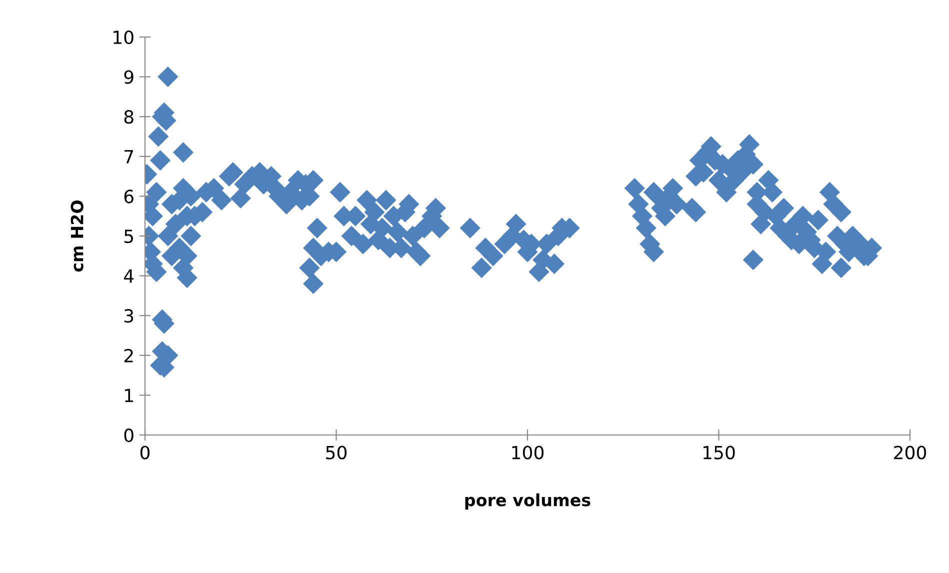 The image size is (949, 573). I want to click on y-tick-label: 0, so click(129, 435).